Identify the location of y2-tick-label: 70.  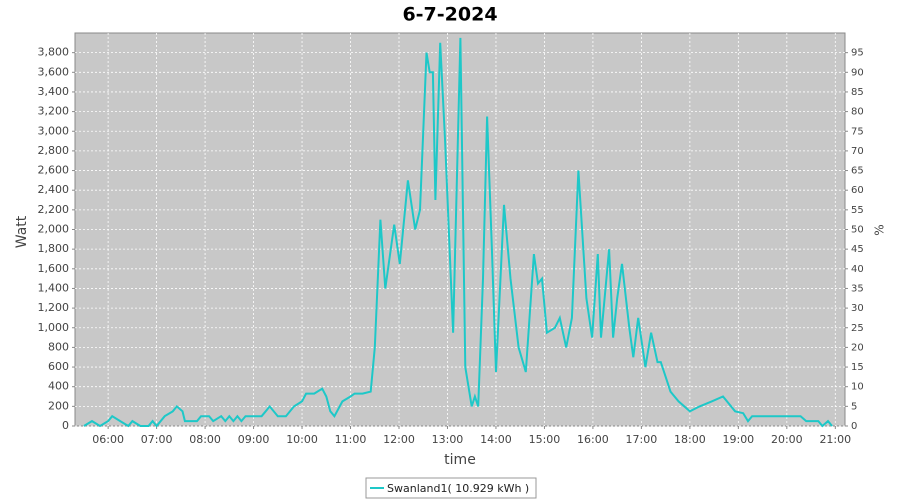
(857, 151).